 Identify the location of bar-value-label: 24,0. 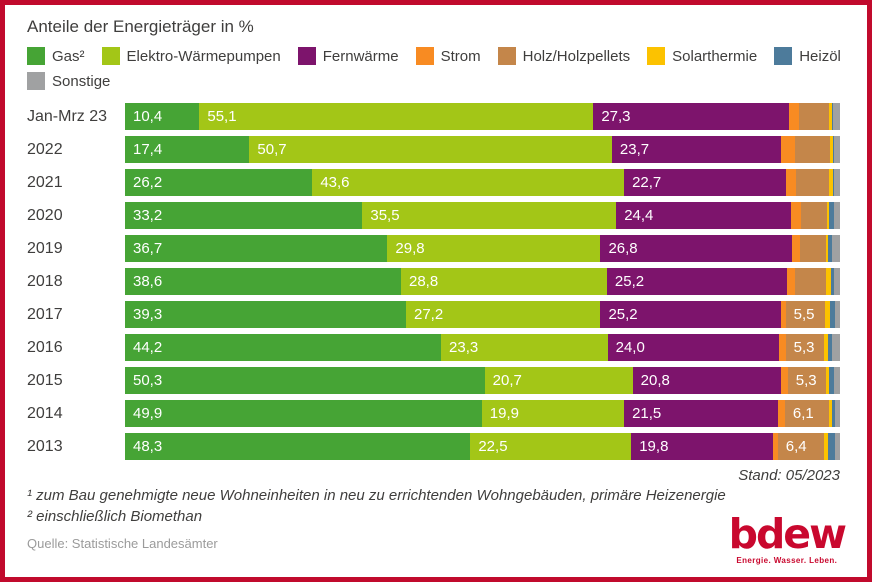
(630, 347).